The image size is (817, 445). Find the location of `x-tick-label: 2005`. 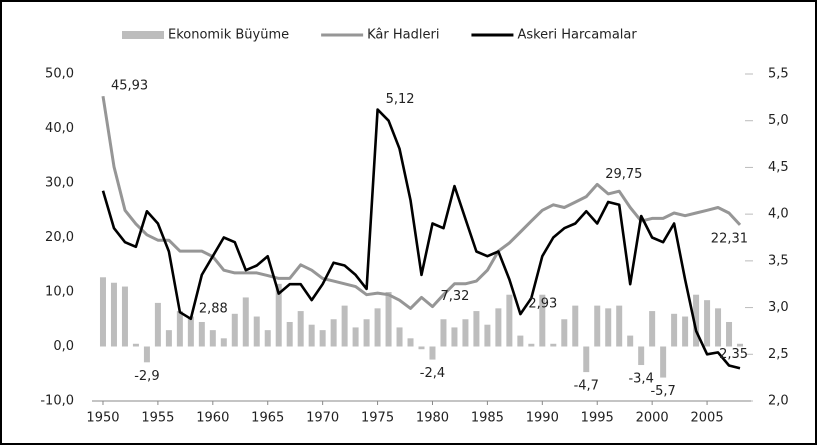

x-tick-label: 2005 is located at coordinates (707, 418).